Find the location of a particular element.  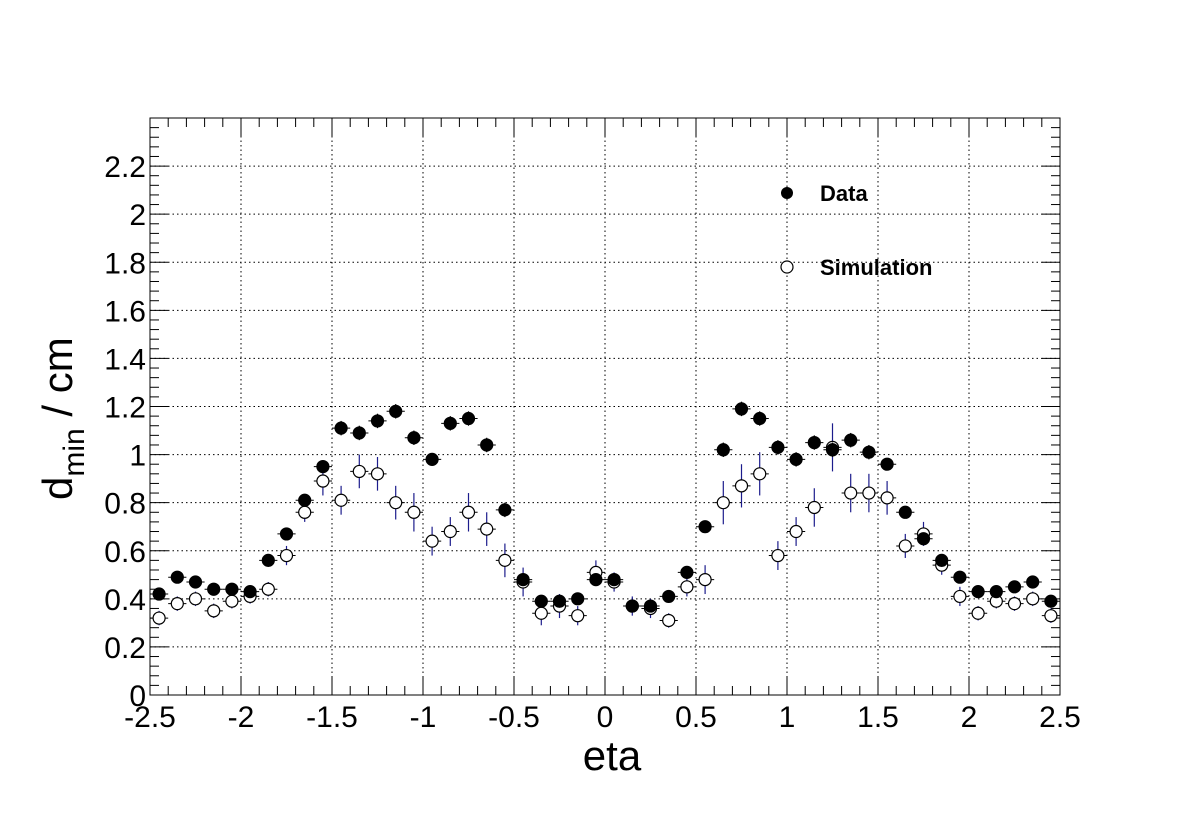

y-tick-label: 1 is located at coordinates (137, 456).